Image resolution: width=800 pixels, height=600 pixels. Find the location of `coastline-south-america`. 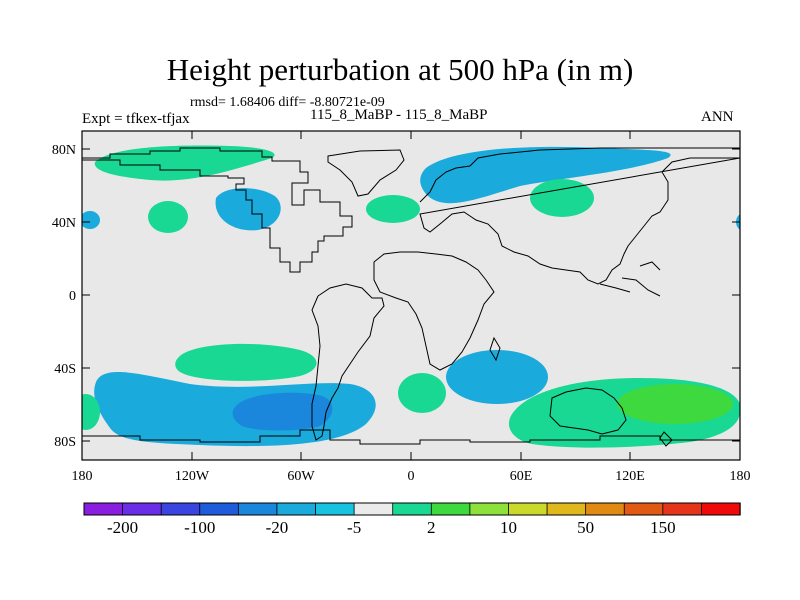

coastline-south-america is located at coordinates (348, 362).